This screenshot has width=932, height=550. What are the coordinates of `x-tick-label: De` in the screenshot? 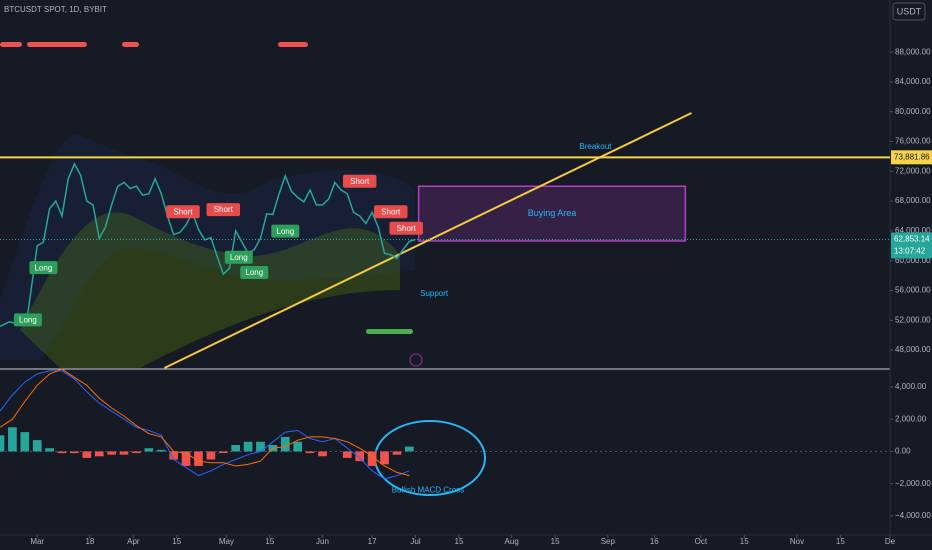 It's located at (890, 541).